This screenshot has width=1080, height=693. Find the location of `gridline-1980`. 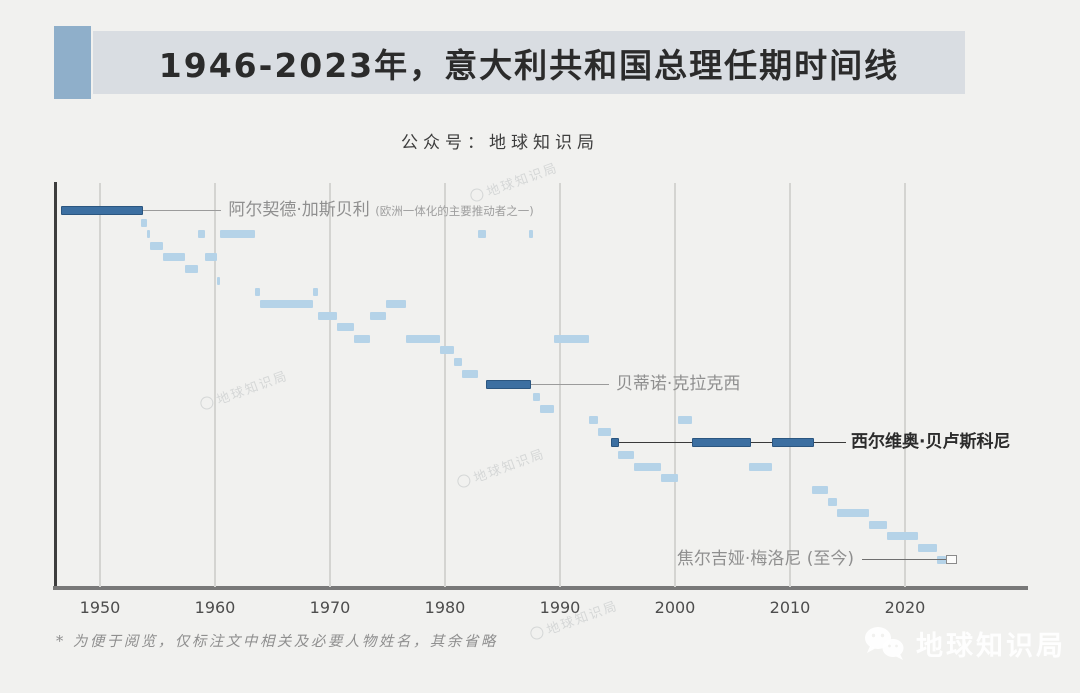

gridline-1980 is located at coordinates (445, 385).